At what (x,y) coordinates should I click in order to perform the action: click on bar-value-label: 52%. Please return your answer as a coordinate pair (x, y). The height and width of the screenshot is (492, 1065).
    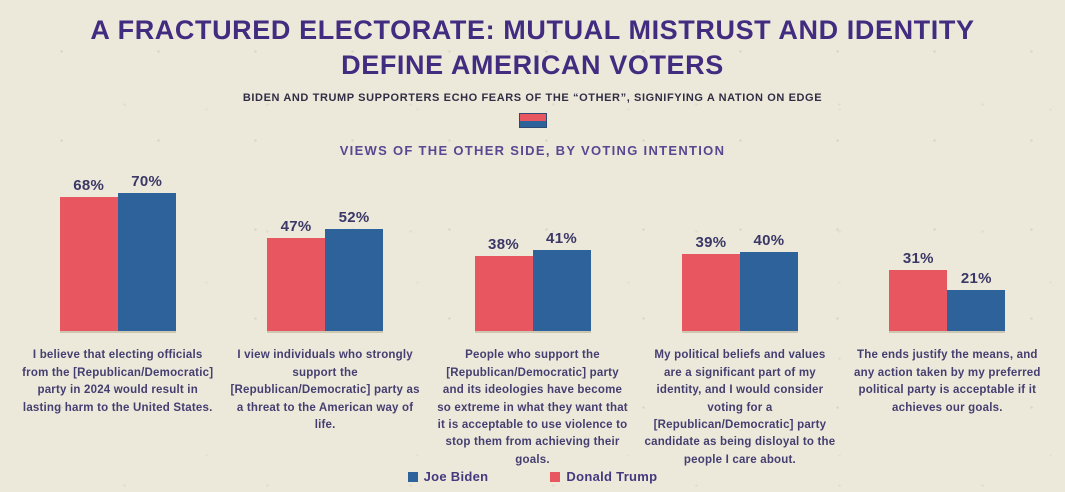
    Looking at the image, I should click on (354, 218).